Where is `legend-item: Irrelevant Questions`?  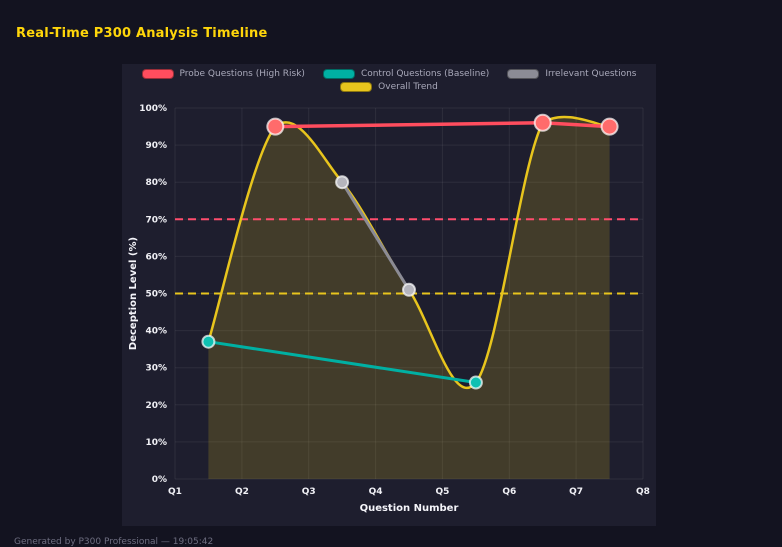
legend-item: Irrelevant Questions is located at coordinates (571, 74).